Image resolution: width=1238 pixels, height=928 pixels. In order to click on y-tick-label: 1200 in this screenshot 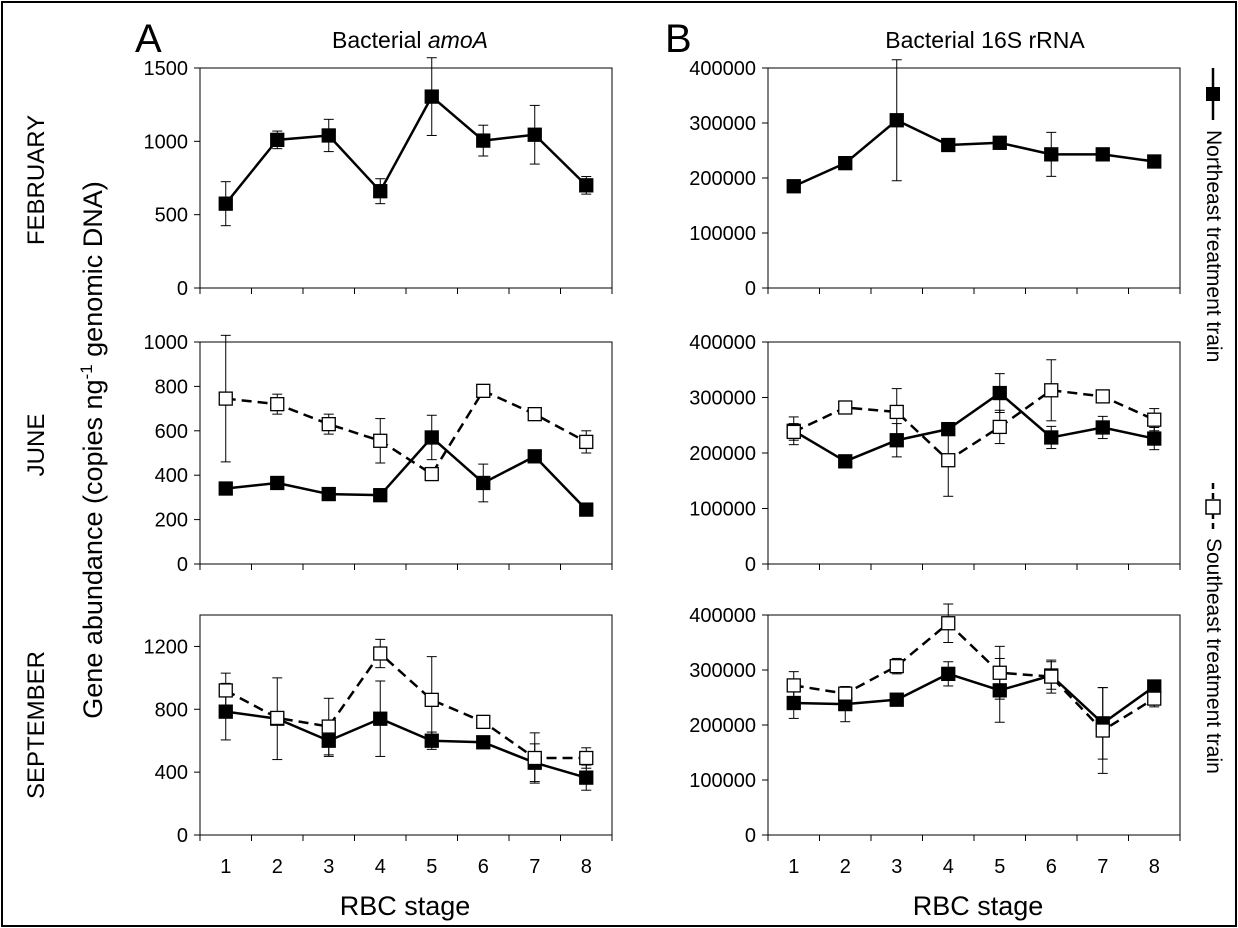, I will do `click(166, 647)`.